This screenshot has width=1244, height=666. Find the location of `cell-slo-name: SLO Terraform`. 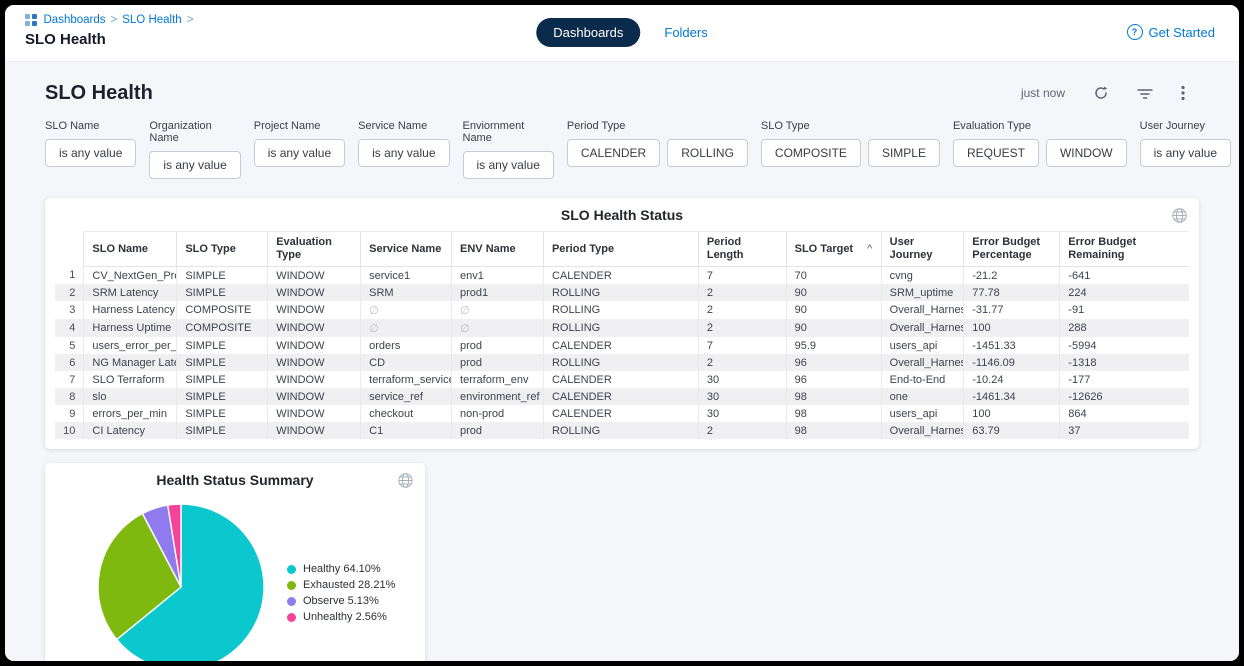

cell-slo-name: SLO Terraform is located at coordinates (130, 379).